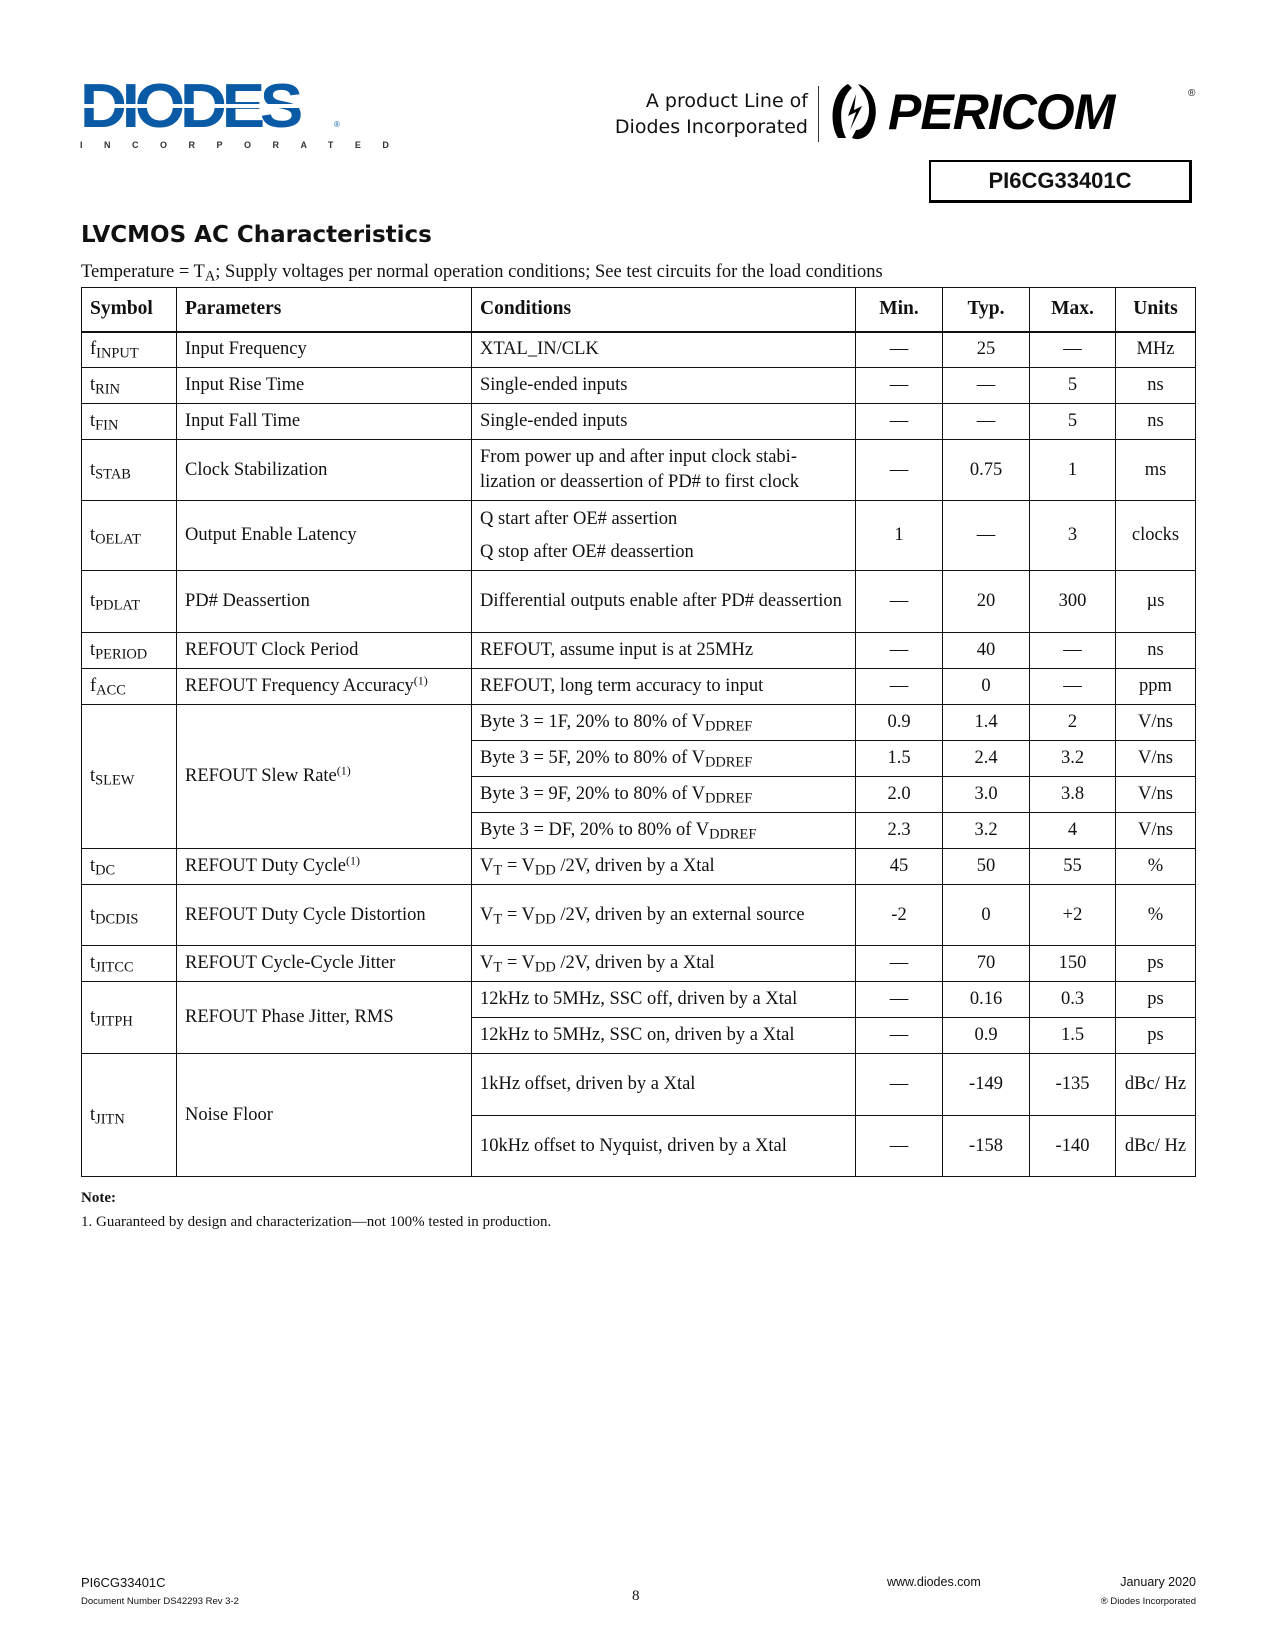 This screenshot has height=1650, width=1275. What do you see at coordinates (663, 686) in the screenshot?
I see `condition-paragraph: REFOUT, long term accuracy to input` at bounding box center [663, 686].